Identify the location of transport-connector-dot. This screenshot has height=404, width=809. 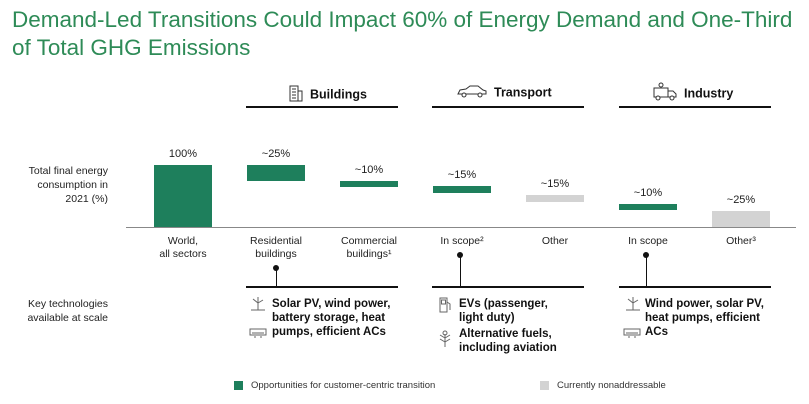
(460, 255).